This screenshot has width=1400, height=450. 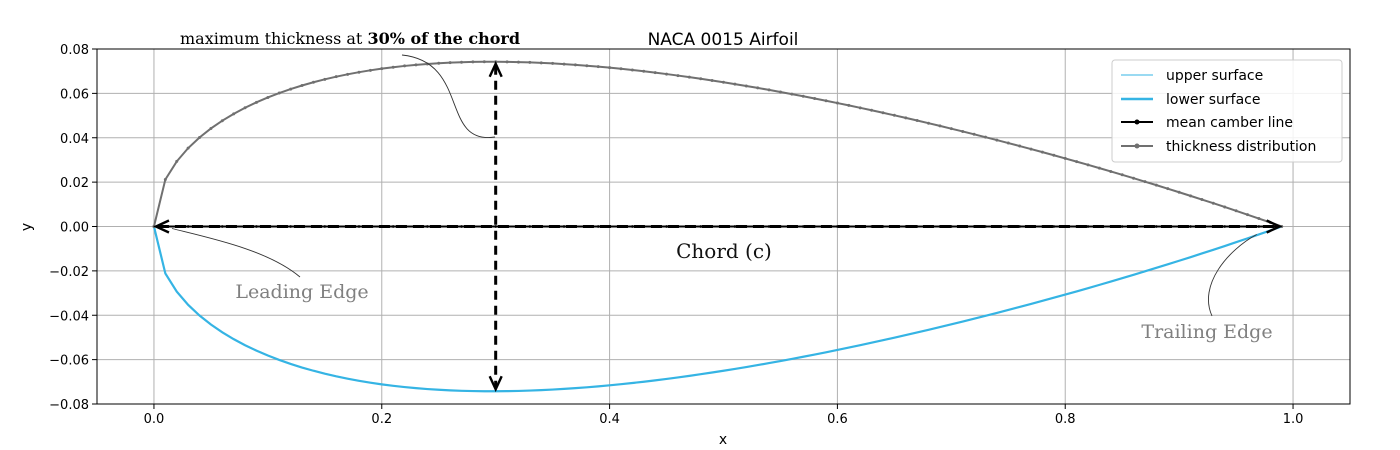 I want to click on chord-arrowhead-left, so click(x=161, y=226).